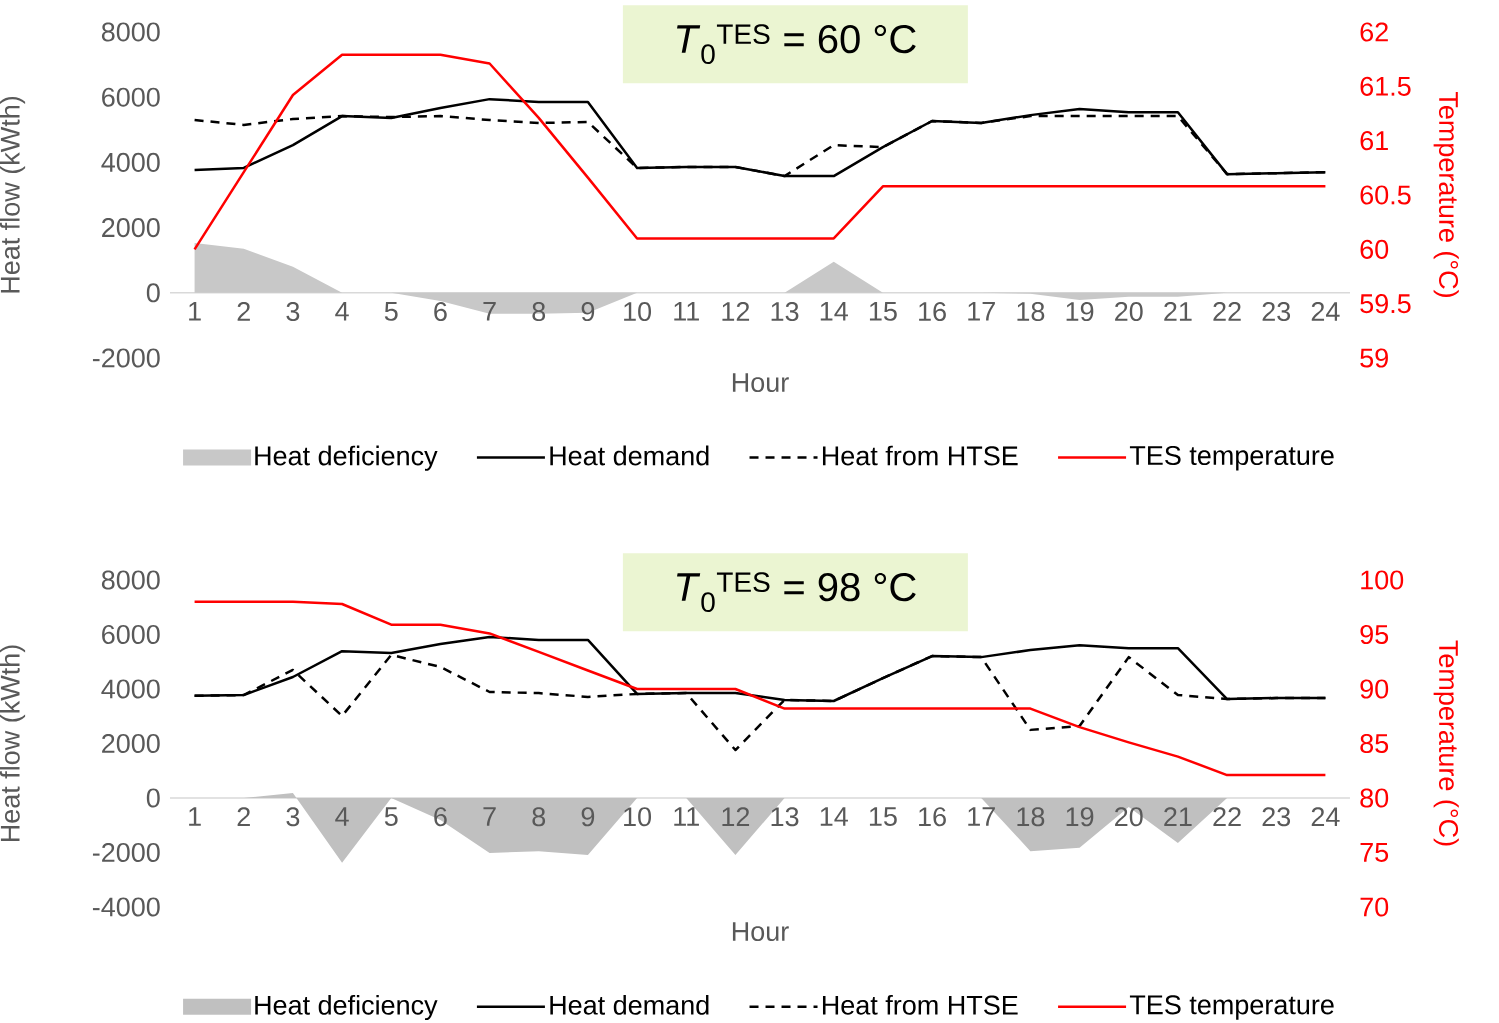 The height and width of the screenshot is (1023, 1499). Describe the element at coordinates (796, 44) in the screenshot. I see `chart-title: T$_{0}$$^{TES}$ = 60 °C` at that location.